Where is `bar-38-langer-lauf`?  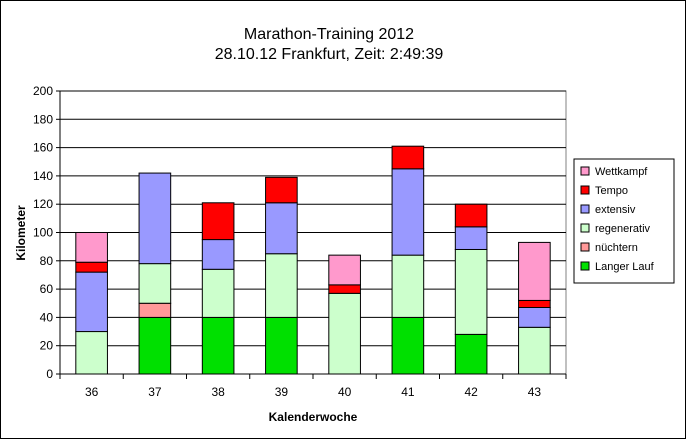 bar-38-langer-lauf is located at coordinates (218, 345).